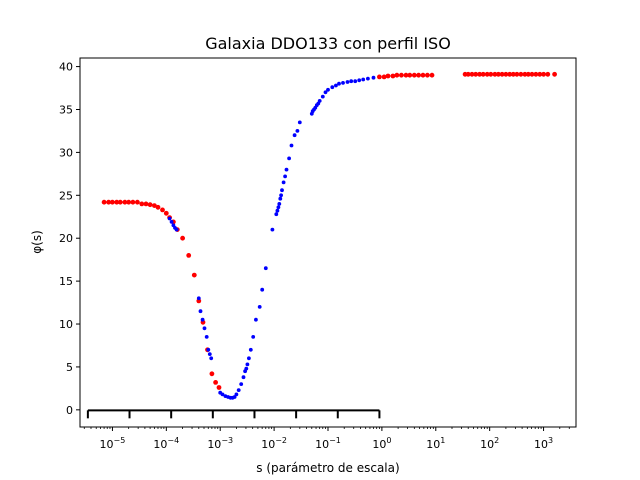  What do you see at coordinates (166, 443) in the screenshot?
I see `x-tick-label: 10⁻⁴` at bounding box center [166, 443].